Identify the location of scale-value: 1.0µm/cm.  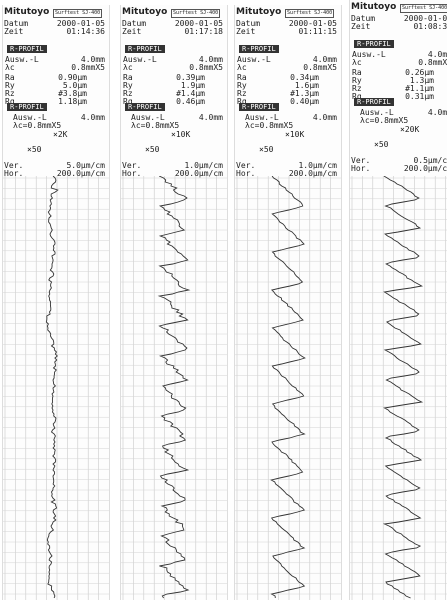
(203, 165).